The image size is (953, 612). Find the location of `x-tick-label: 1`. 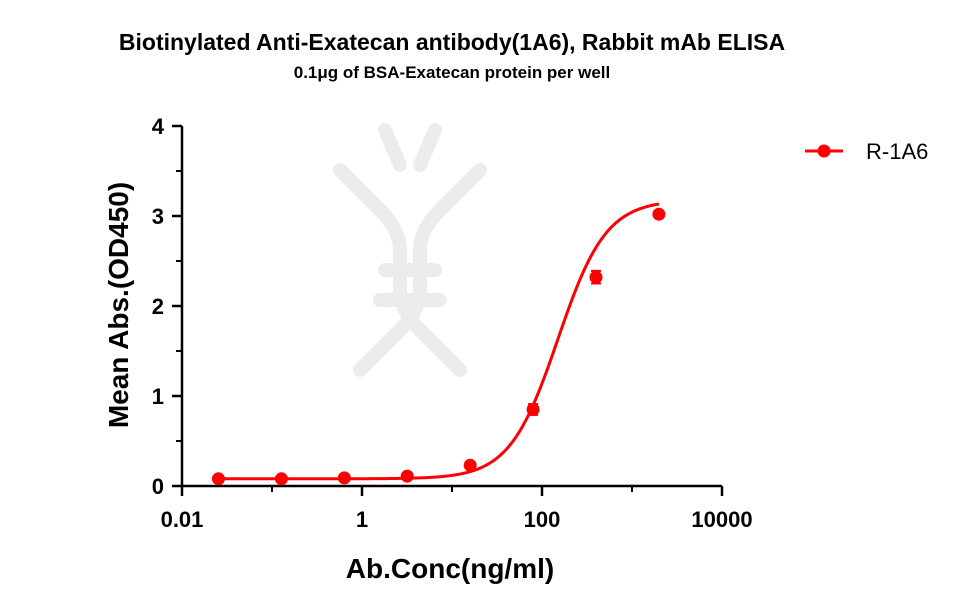

x-tick-label: 1 is located at coordinates (362, 519).